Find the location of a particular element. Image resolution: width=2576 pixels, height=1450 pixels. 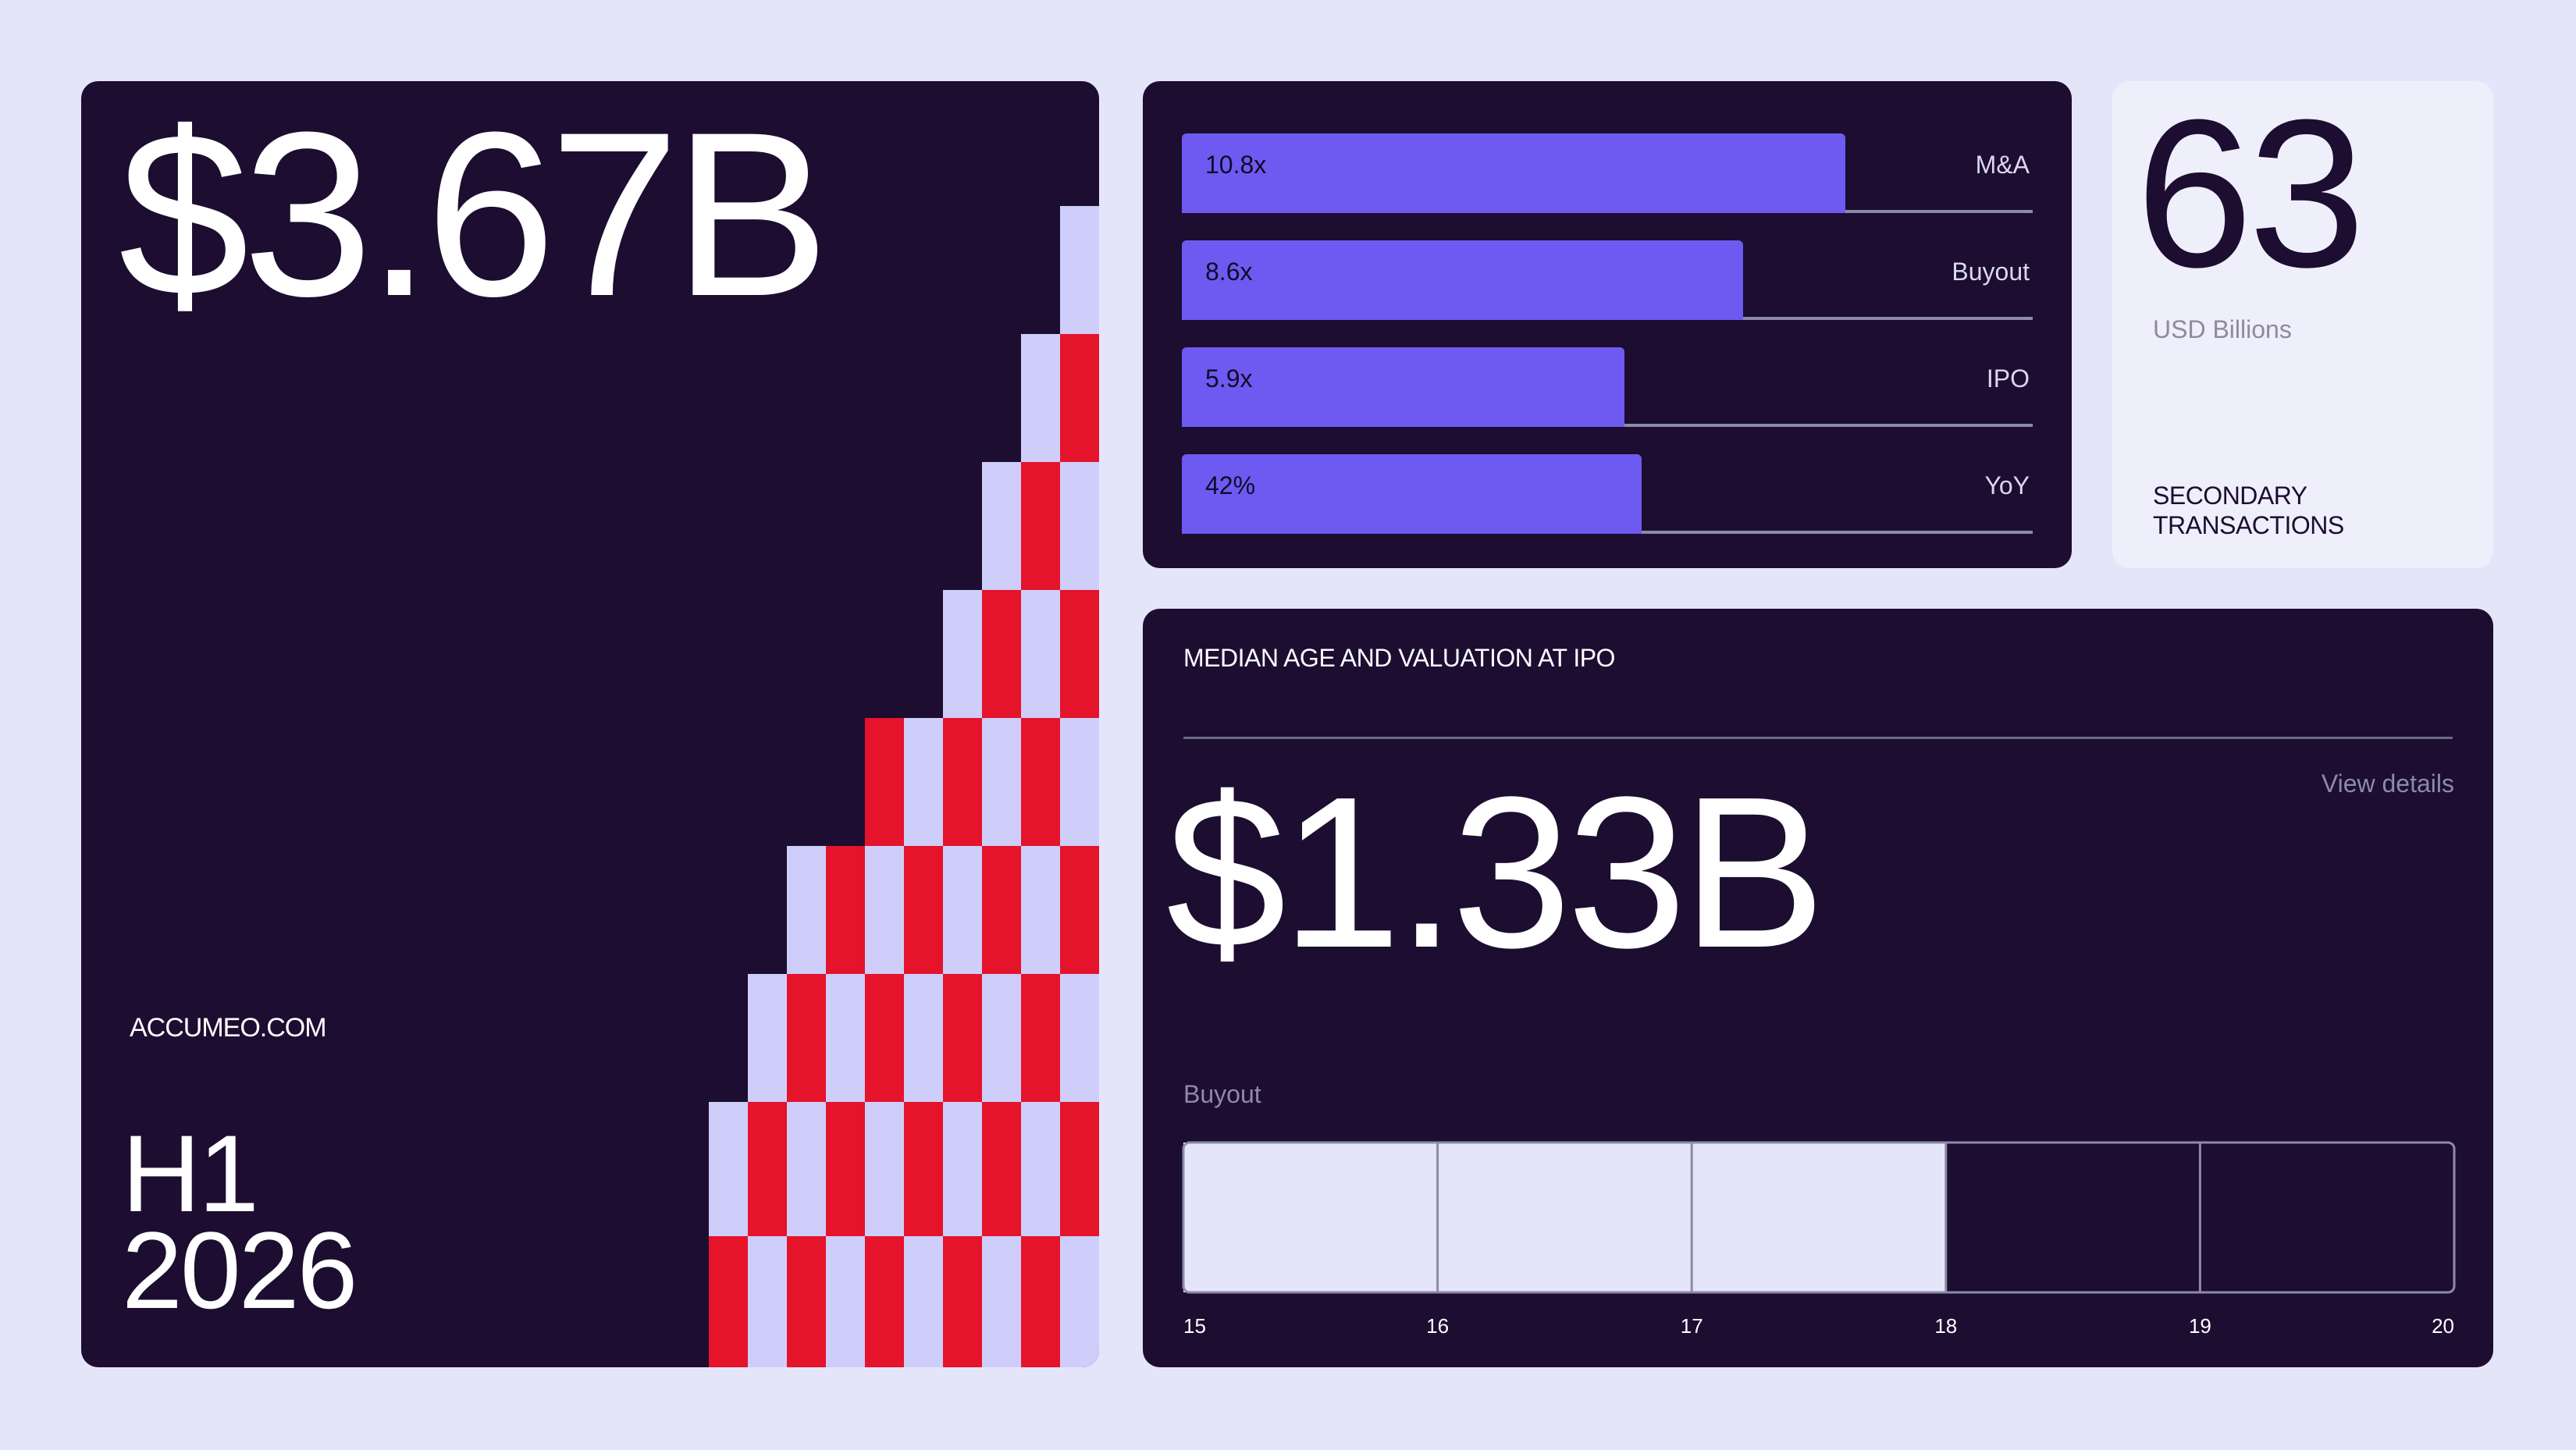

bar-category-label: IPO is located at coordinates (2008, 378).